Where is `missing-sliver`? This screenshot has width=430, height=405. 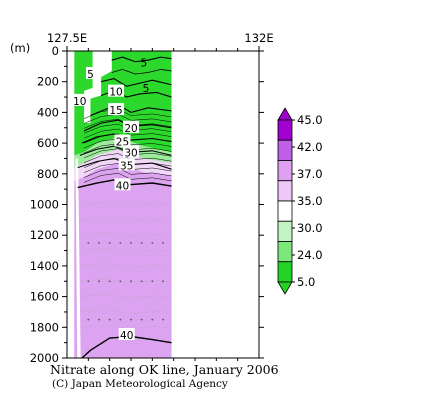
missing-sliver is located at coordinates (78, 258).